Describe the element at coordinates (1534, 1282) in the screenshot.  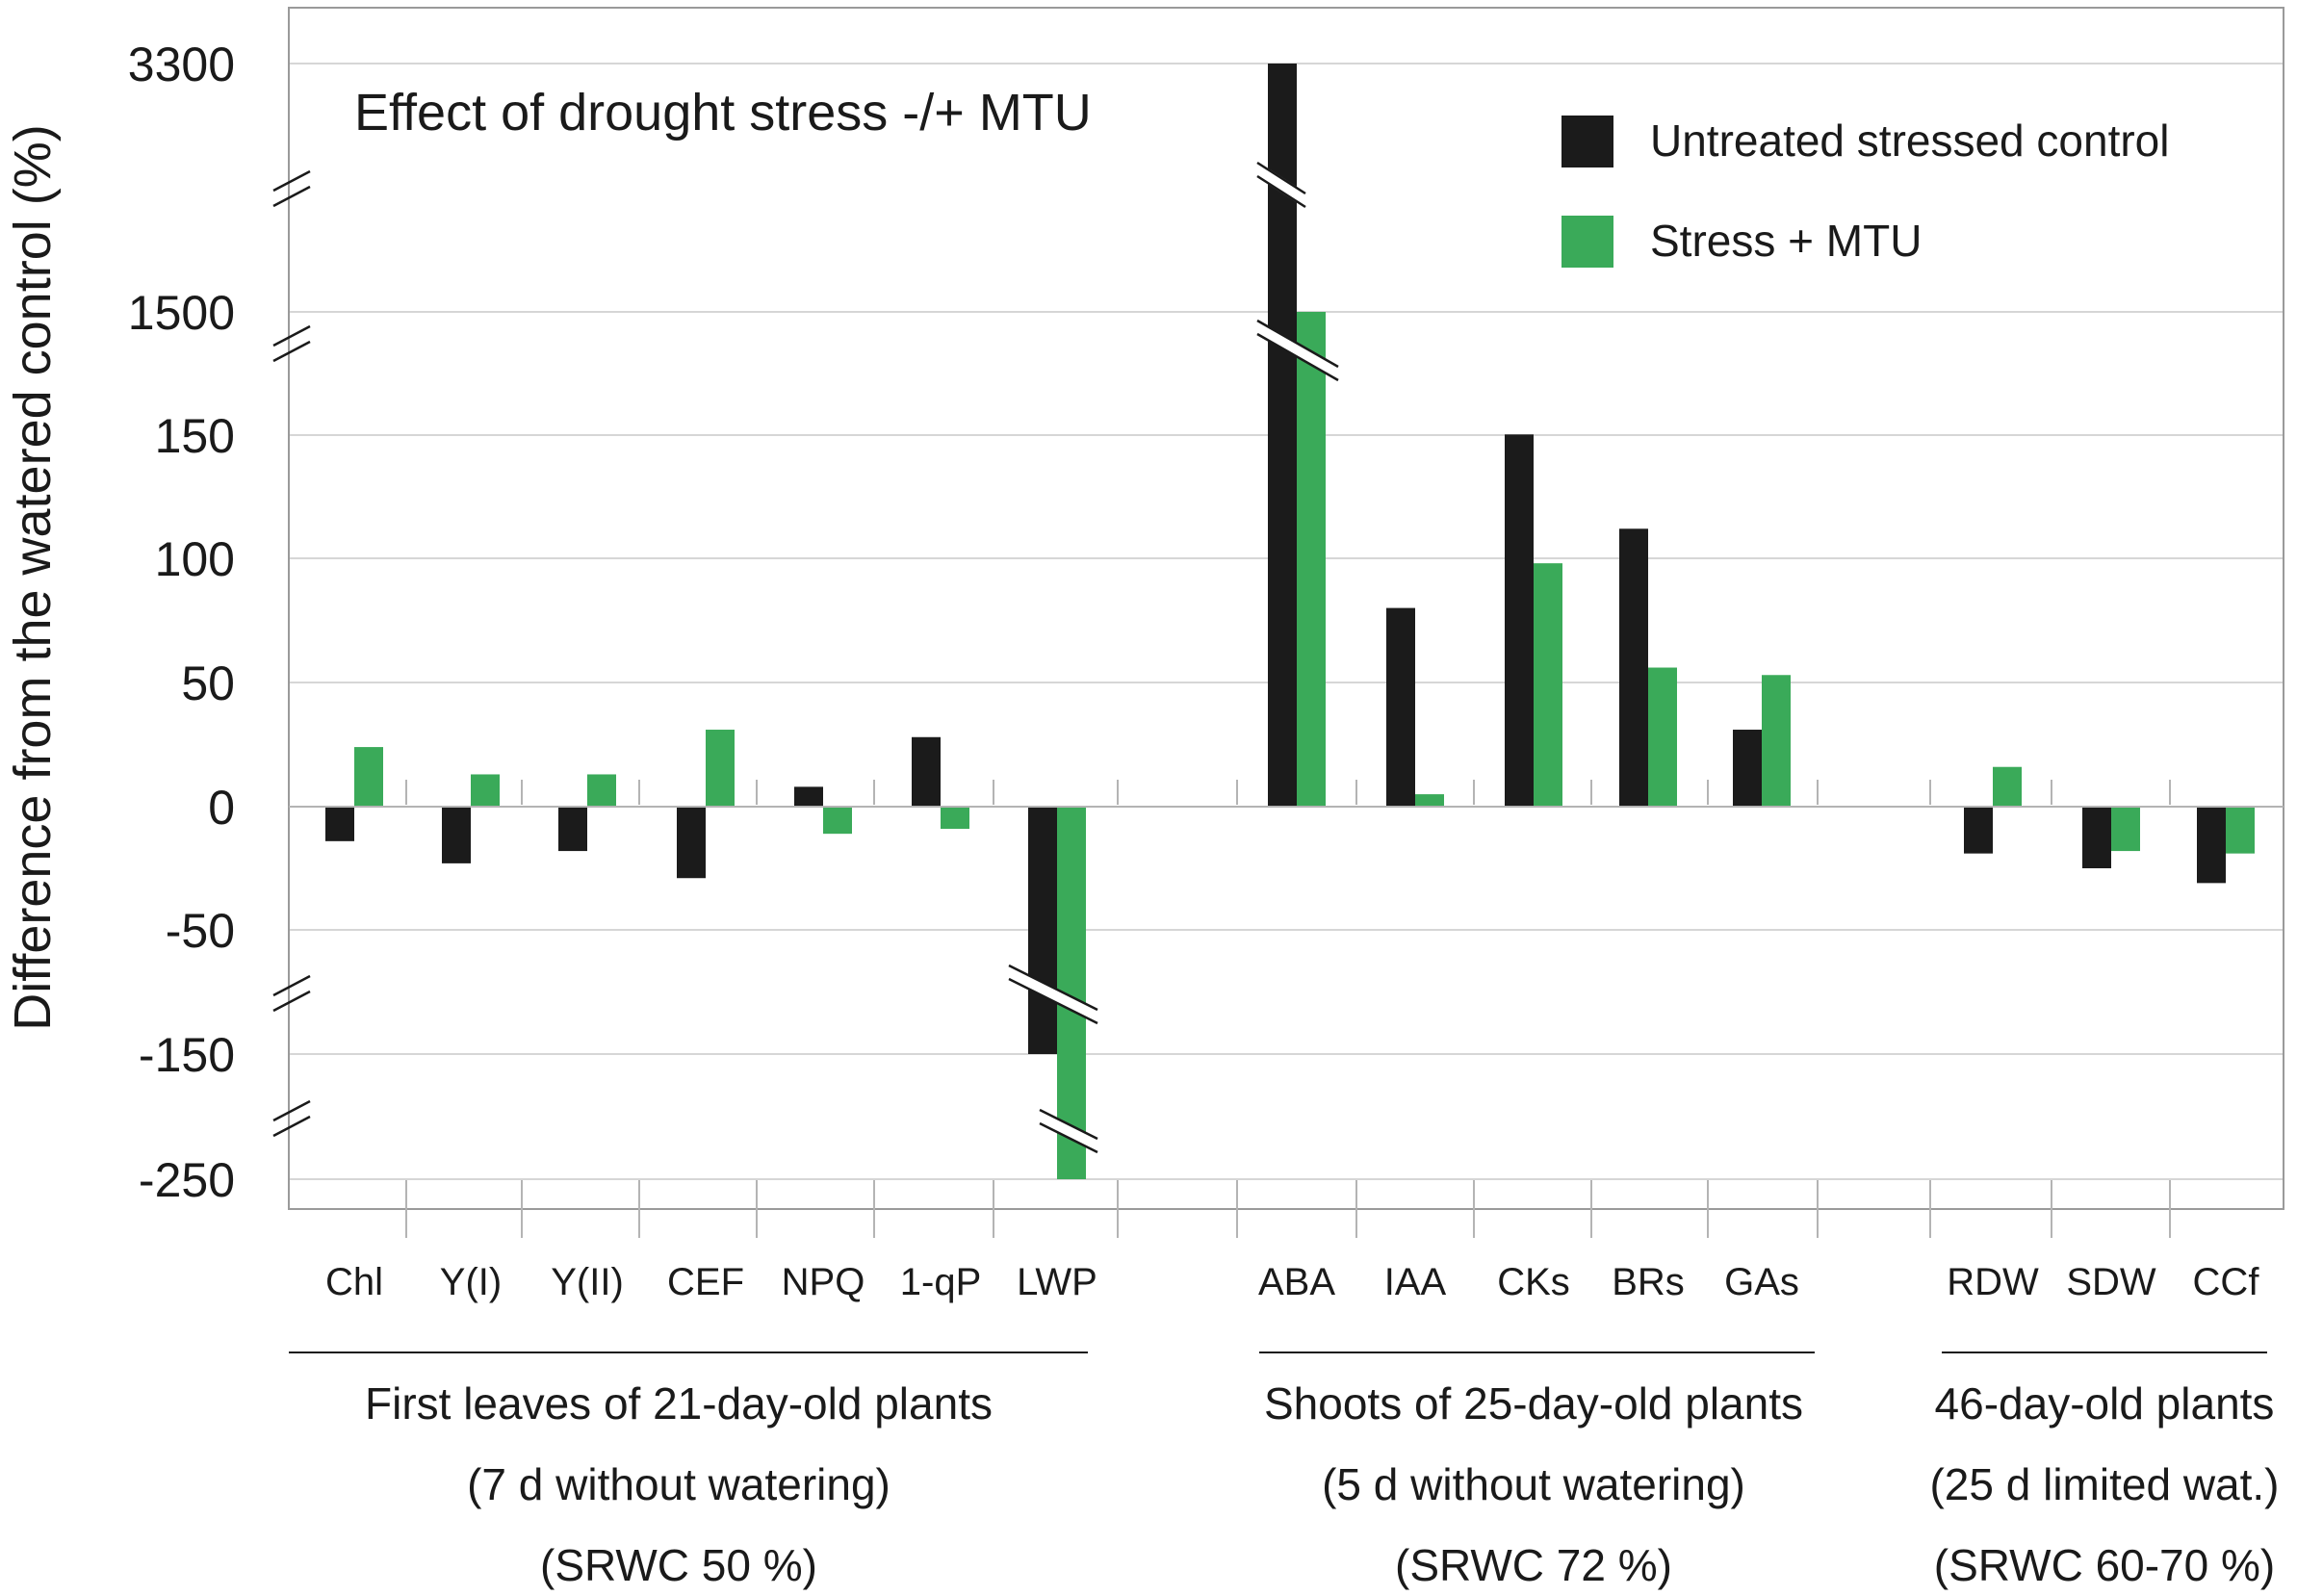
I see `category-label: CKs` at that location.